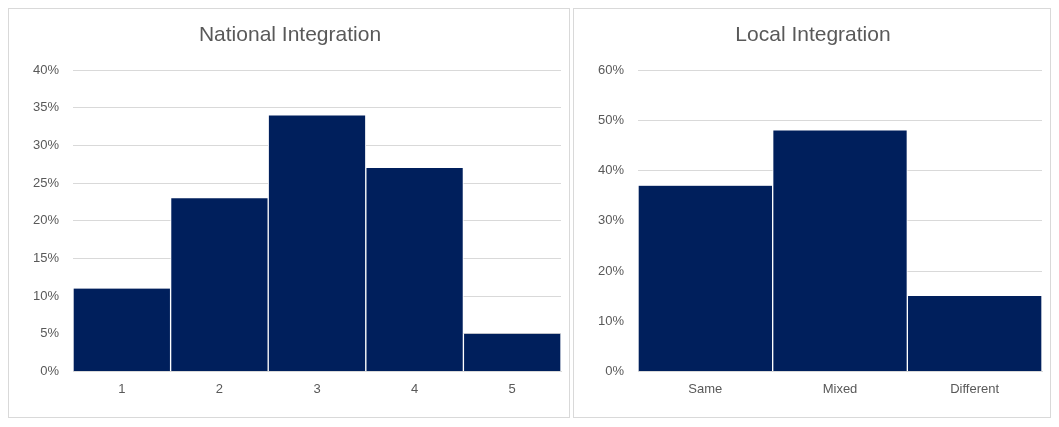 The image size is (1059, 427). What do you see at coordinates (290, 34) in the screenshot?
I see `chart-title: National Integration` at bounding box center [290, 34].